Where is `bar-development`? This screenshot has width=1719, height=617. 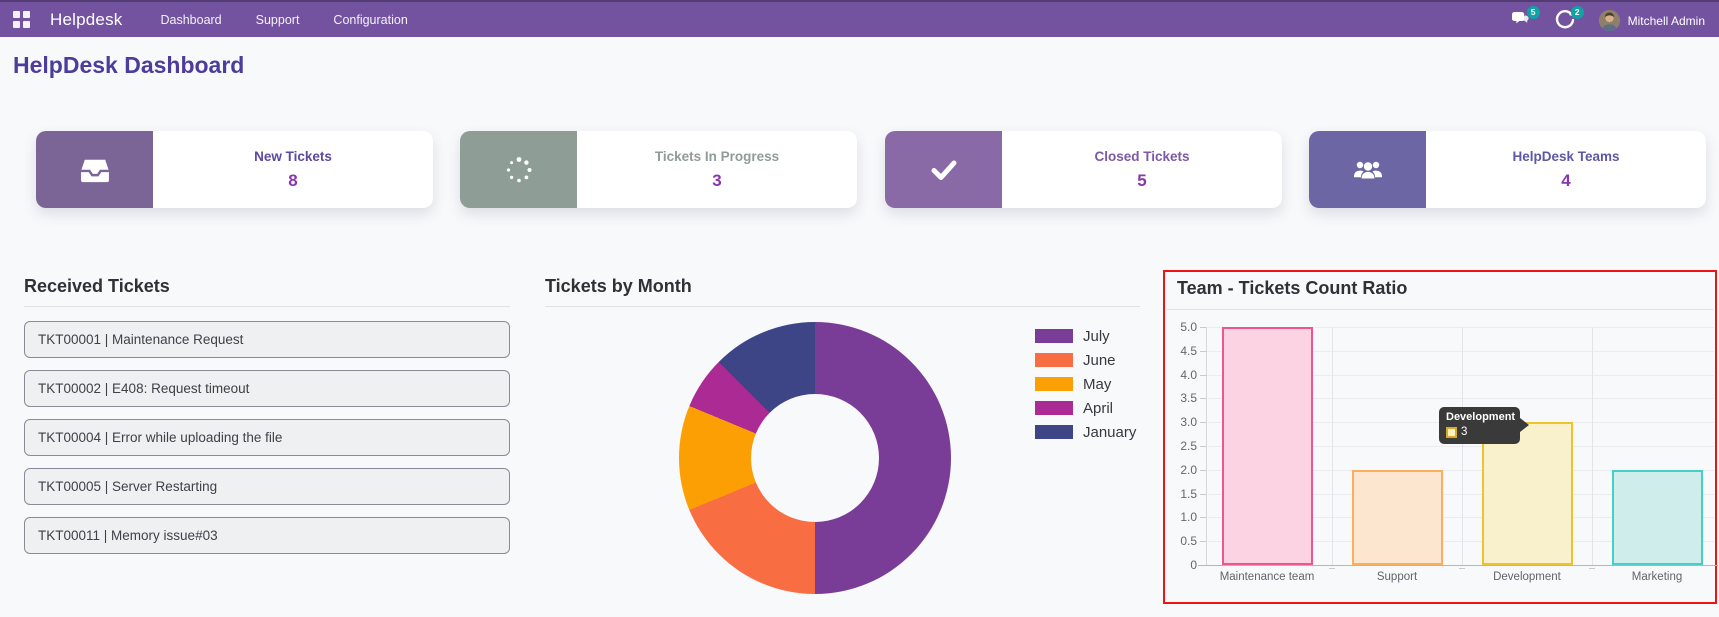 bar-development is located at coordinates (1527, 493).